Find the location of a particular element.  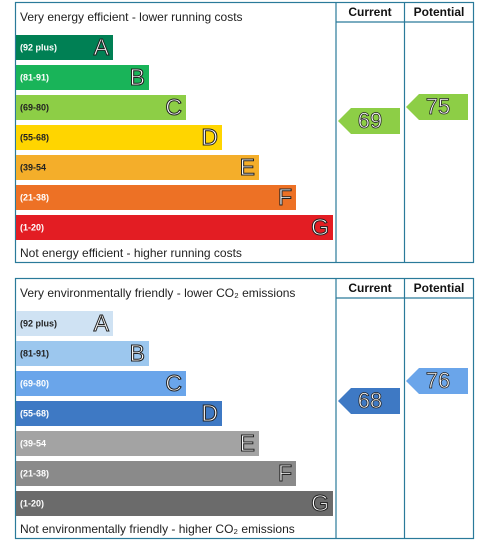

current-rating: 68 is located at coordinates (370, 400).